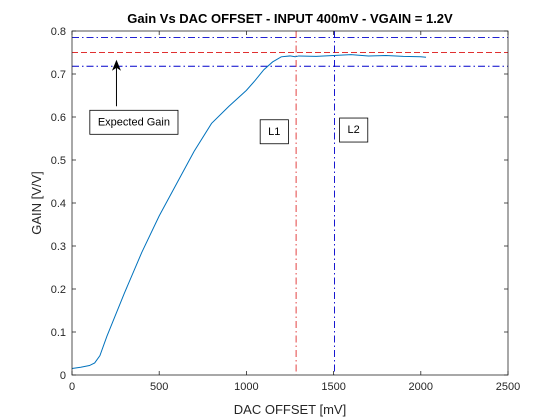  What do you see at coordinates (58, 333) in the screenshot?
I see `y-tick-label: 0.1` at bounding box center [58, 333].